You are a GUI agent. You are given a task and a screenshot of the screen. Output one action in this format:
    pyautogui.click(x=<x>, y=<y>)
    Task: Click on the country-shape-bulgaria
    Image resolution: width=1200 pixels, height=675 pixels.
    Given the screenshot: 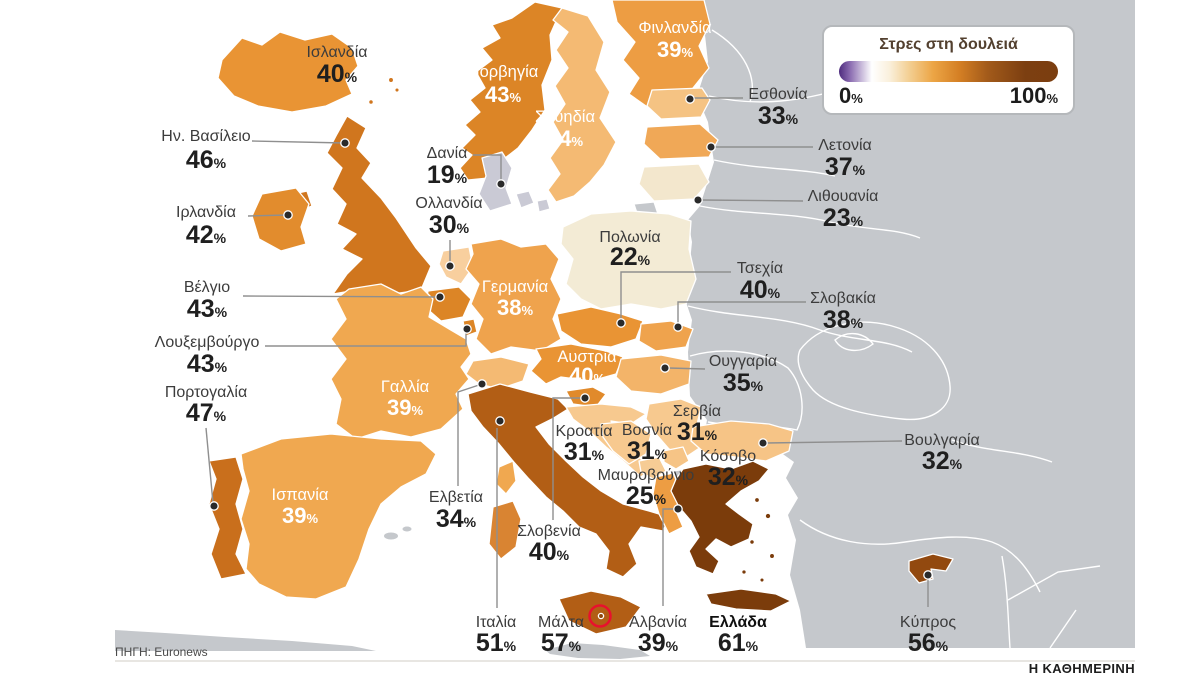 What is the action you would take?
    pyautogui.click(x=742, y=441)
    